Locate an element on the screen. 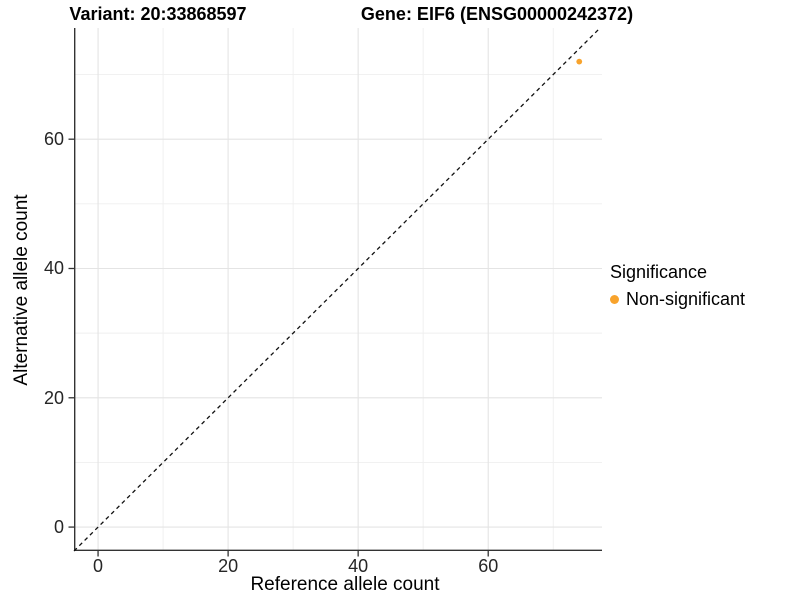 The width and height of the screenshot is (800, 600). x-tick-label: 0 is located at coordinates (98, 566).